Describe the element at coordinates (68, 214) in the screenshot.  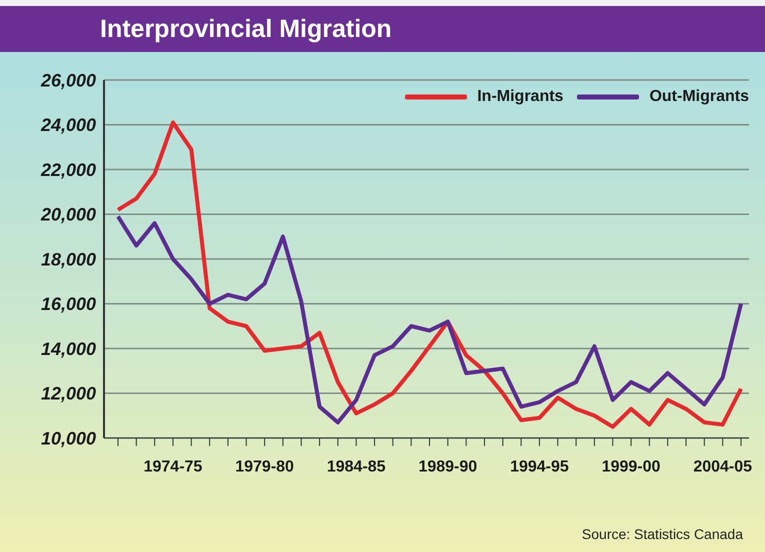
I see `y-tick-label: 20,000` at that location.